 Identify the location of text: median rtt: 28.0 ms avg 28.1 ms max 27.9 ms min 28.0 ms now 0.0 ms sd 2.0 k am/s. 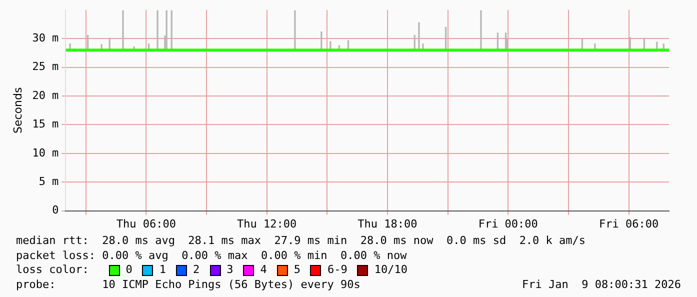
(301, 241).